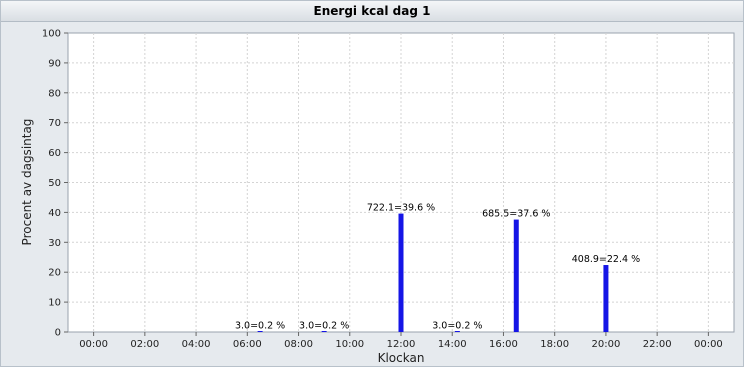  What do you see at coordinates (58, 333) in the screenshot?
I see `y-tick-label: 0` at bounding box center [58, 333].